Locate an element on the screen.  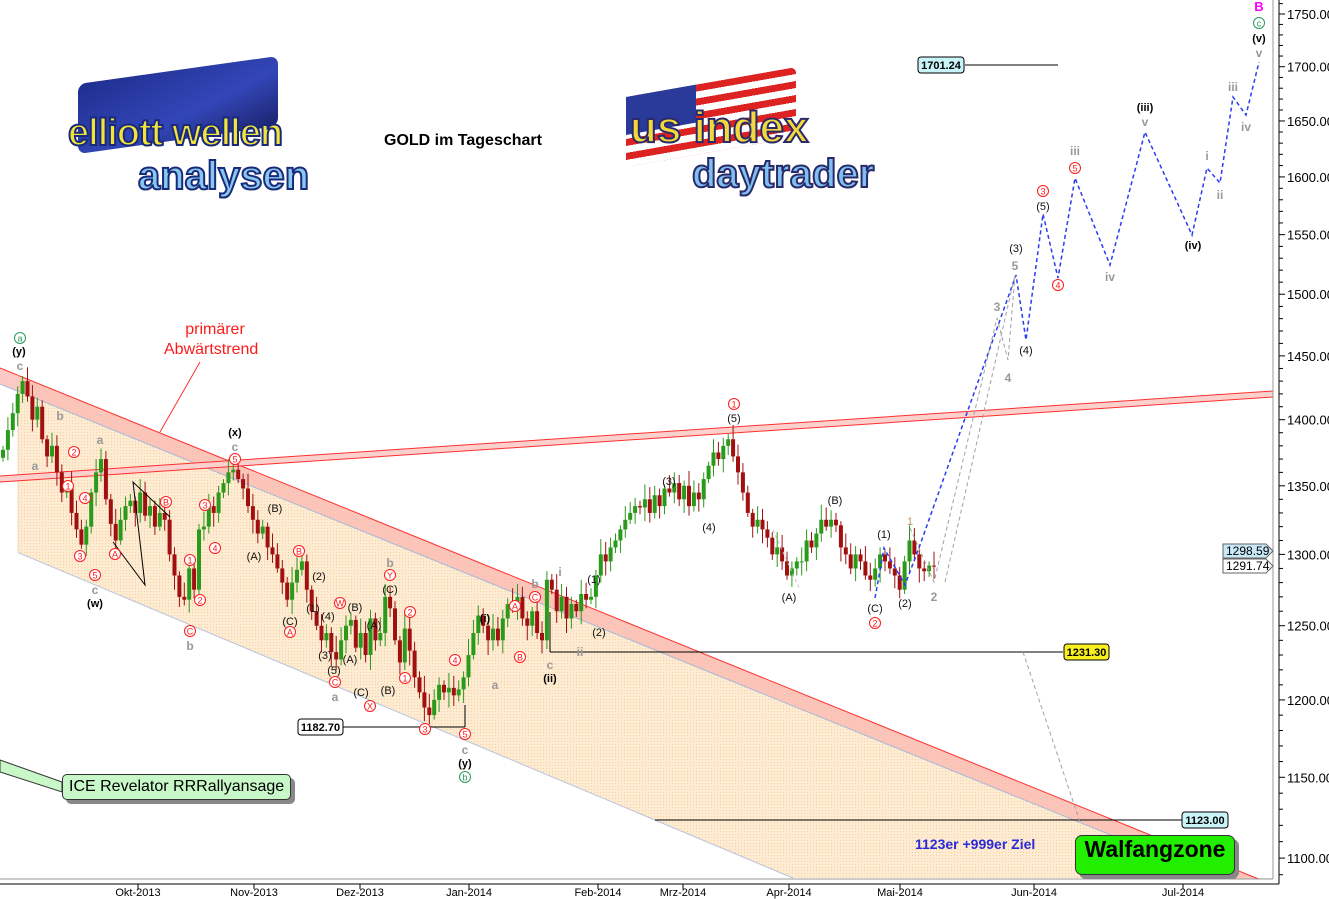
wave-label: 1 is located at coordinates (190, 560).